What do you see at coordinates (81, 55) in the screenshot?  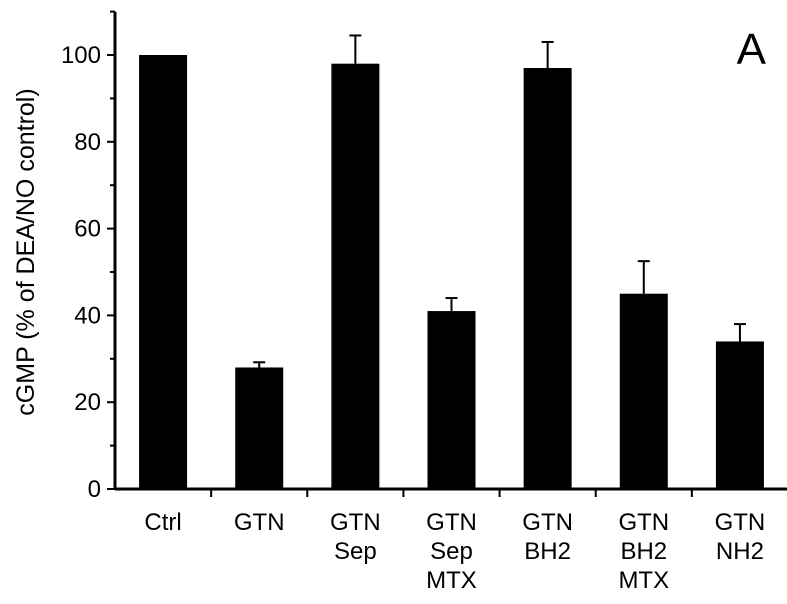 I see `y-tick-label: 100` at bounding box center [81, 55].